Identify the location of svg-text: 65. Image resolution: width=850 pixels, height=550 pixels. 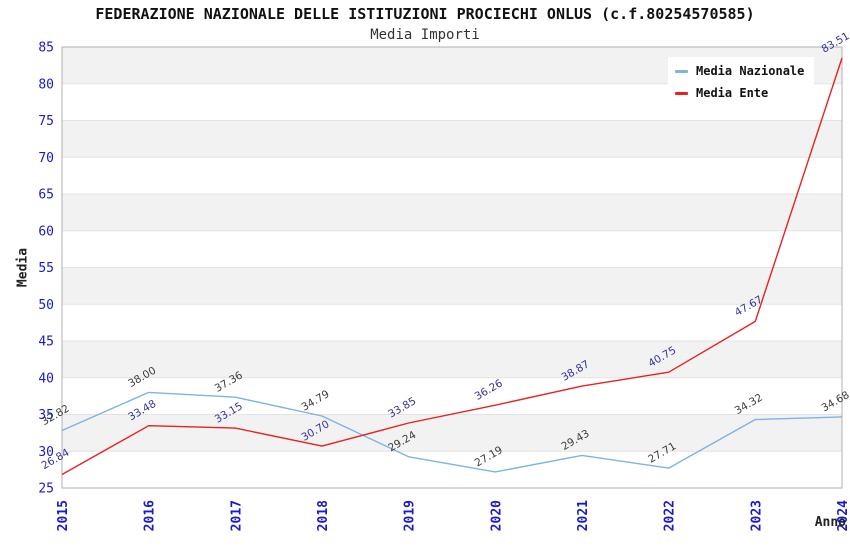
(46, 195).